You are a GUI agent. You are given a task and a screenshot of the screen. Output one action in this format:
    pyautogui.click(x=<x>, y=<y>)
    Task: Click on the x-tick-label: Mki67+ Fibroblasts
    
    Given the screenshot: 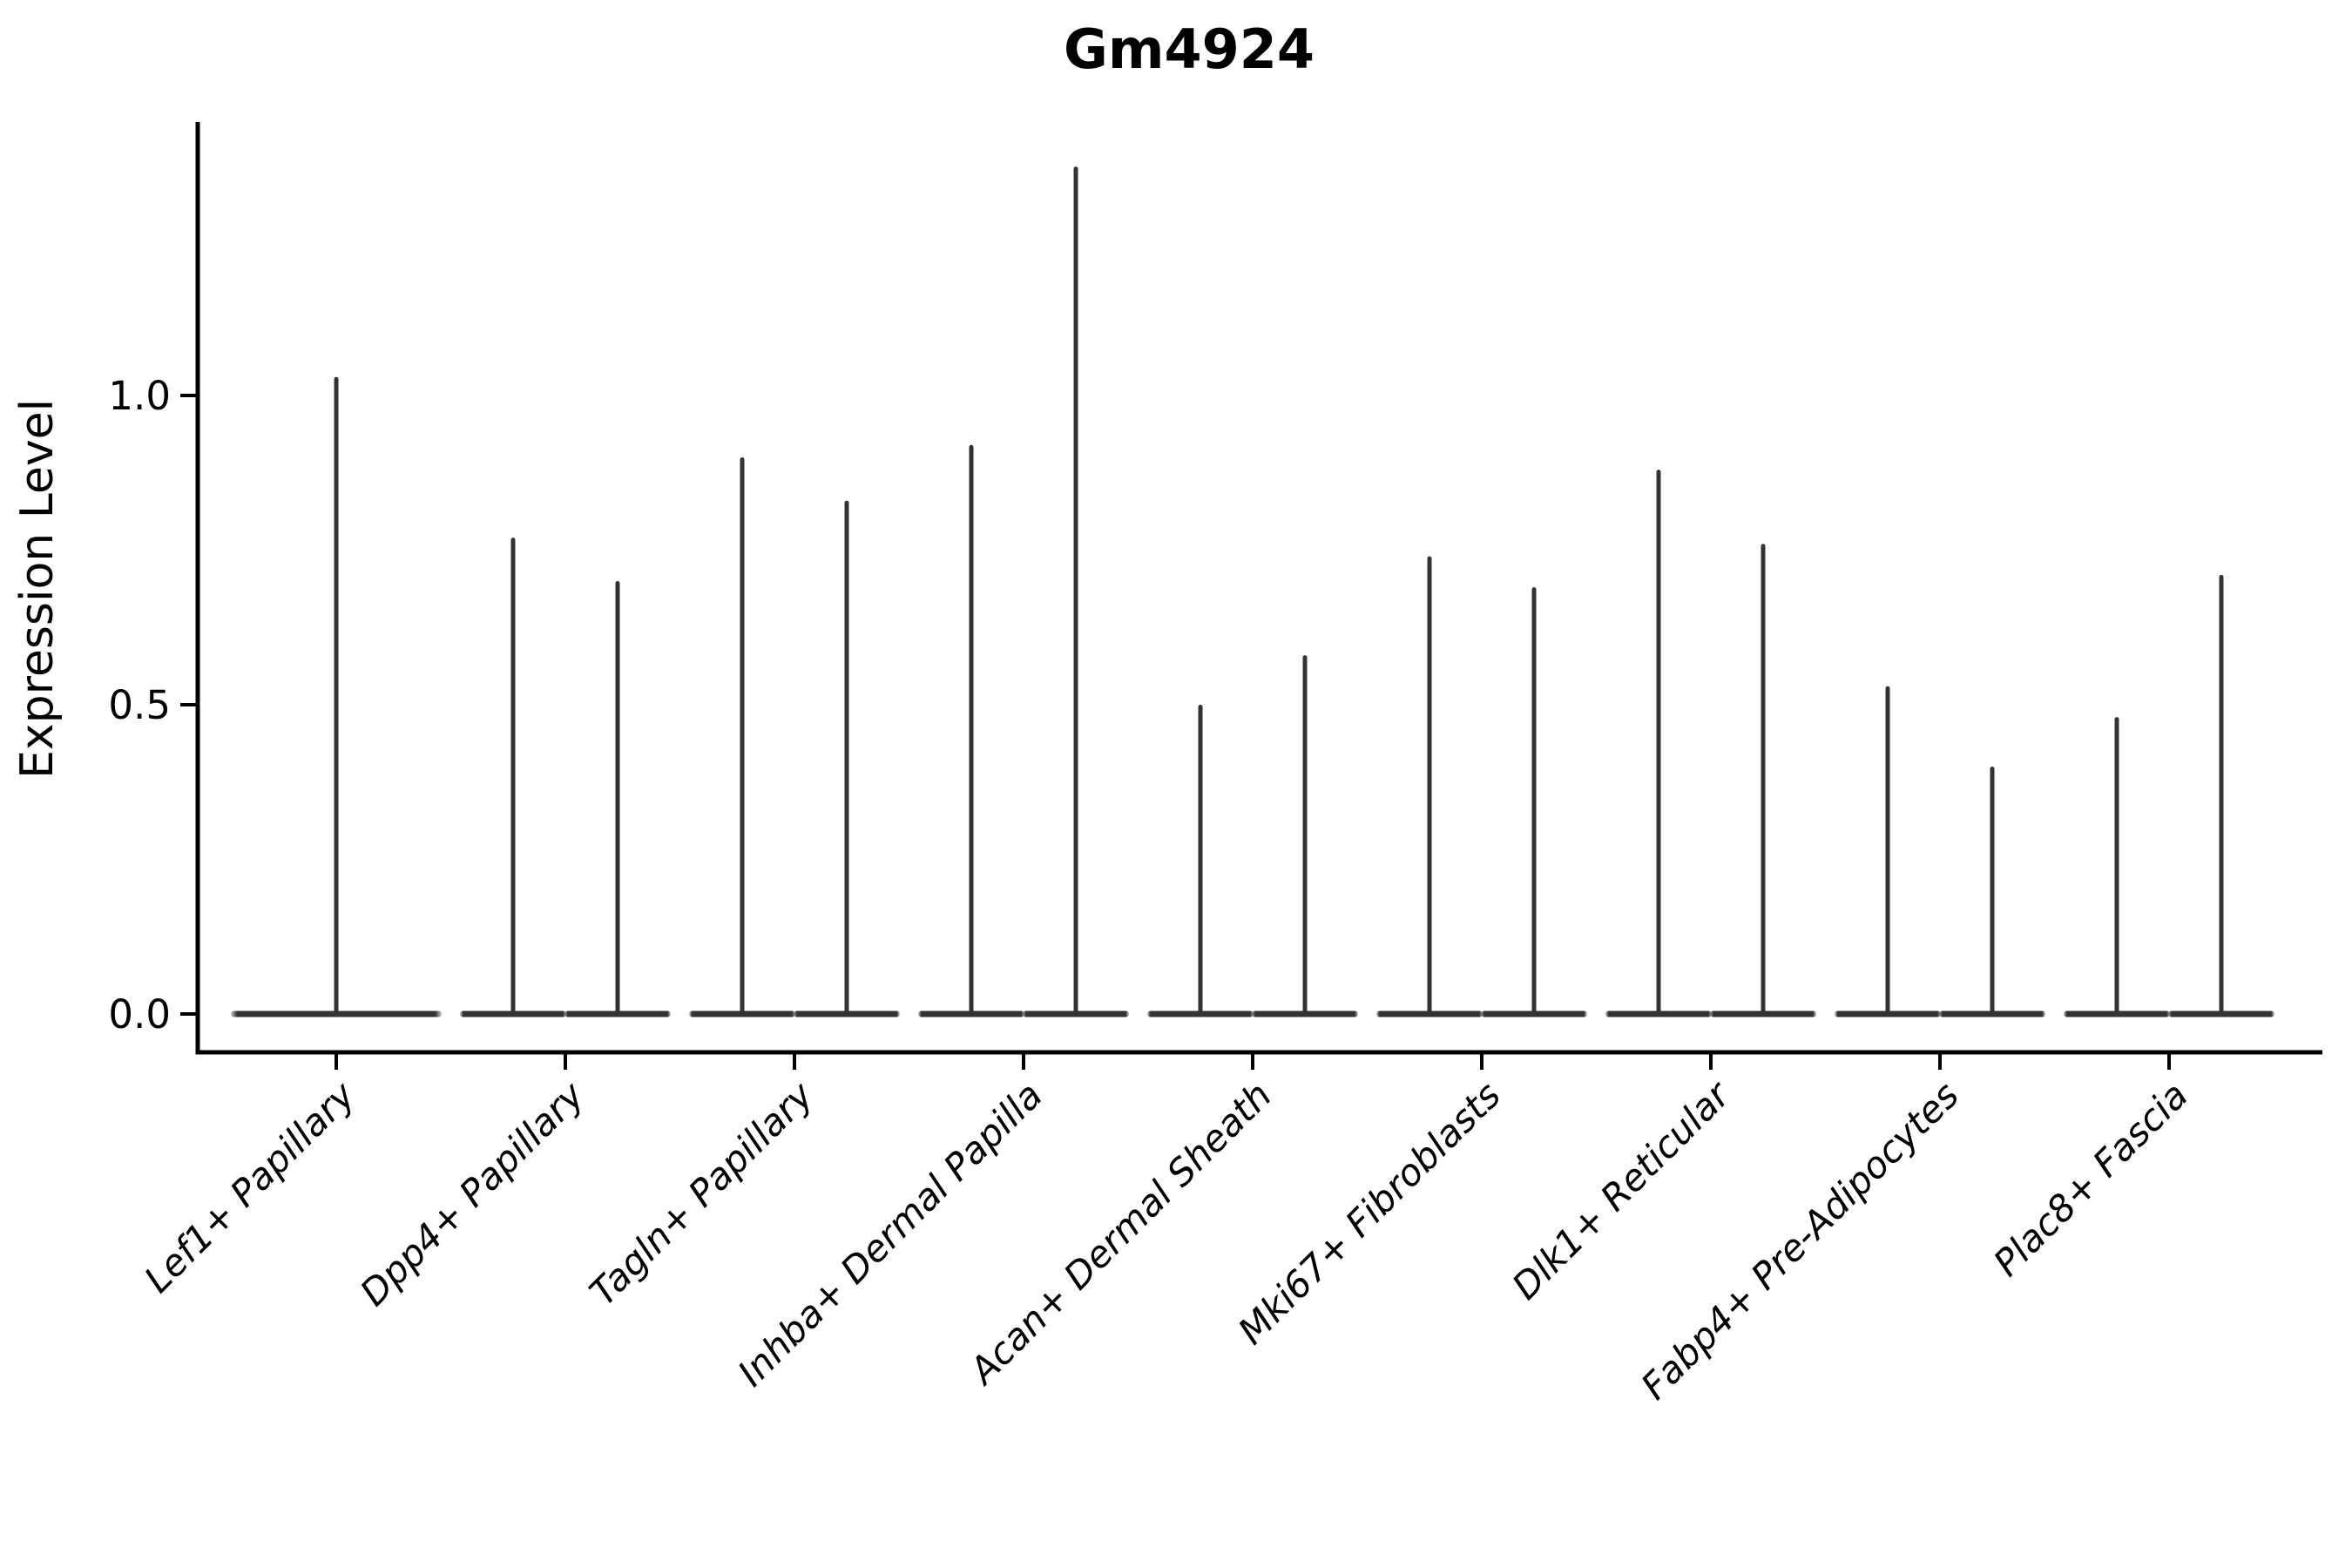 What is the action you would take?
    pyautogui.click(x=1369, y=1212)
    